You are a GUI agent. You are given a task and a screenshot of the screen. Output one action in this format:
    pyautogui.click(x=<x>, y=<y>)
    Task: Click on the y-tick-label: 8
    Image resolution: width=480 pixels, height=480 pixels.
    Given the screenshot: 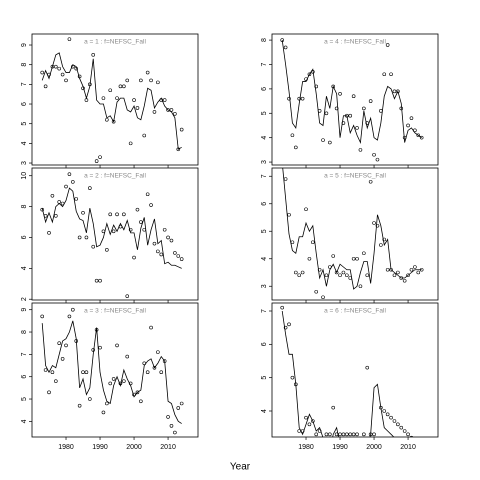 What is the action you would take?
    pyautogui.click(x=24, y=207)
    